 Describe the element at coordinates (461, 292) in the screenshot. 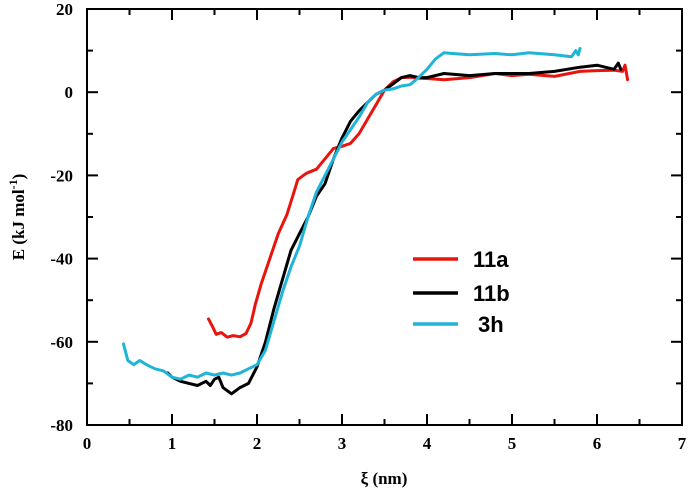

I see `legend: 11a 11b 3h` at that location.